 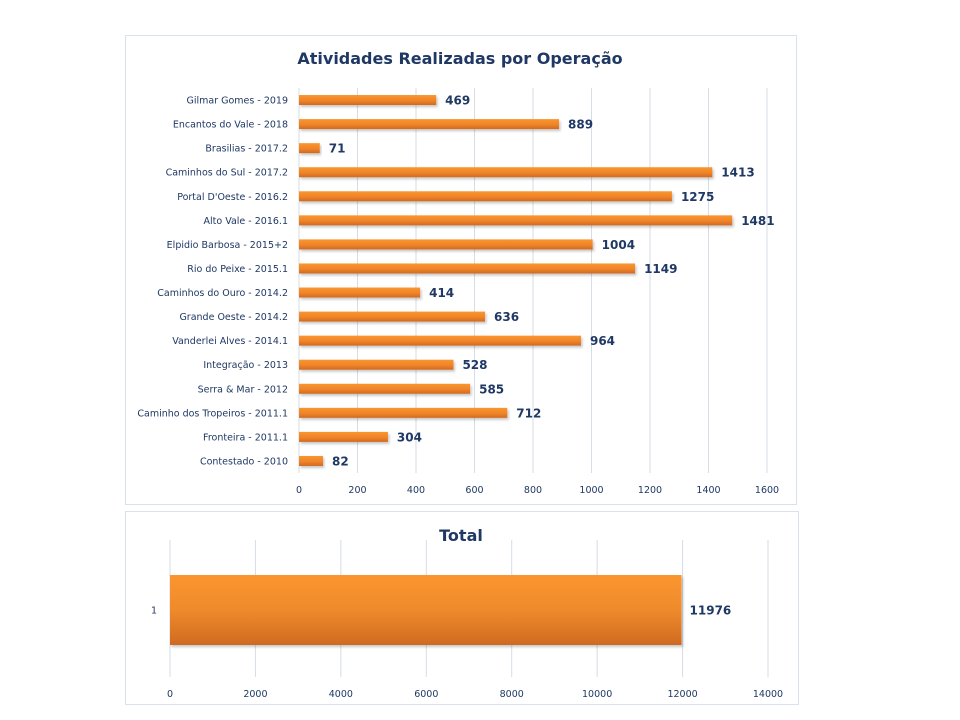 What do you see at coordinates (474, 490) in the screenshot?
I see `chart1-x-tick-label: 600` at bounding box center [474, 490].